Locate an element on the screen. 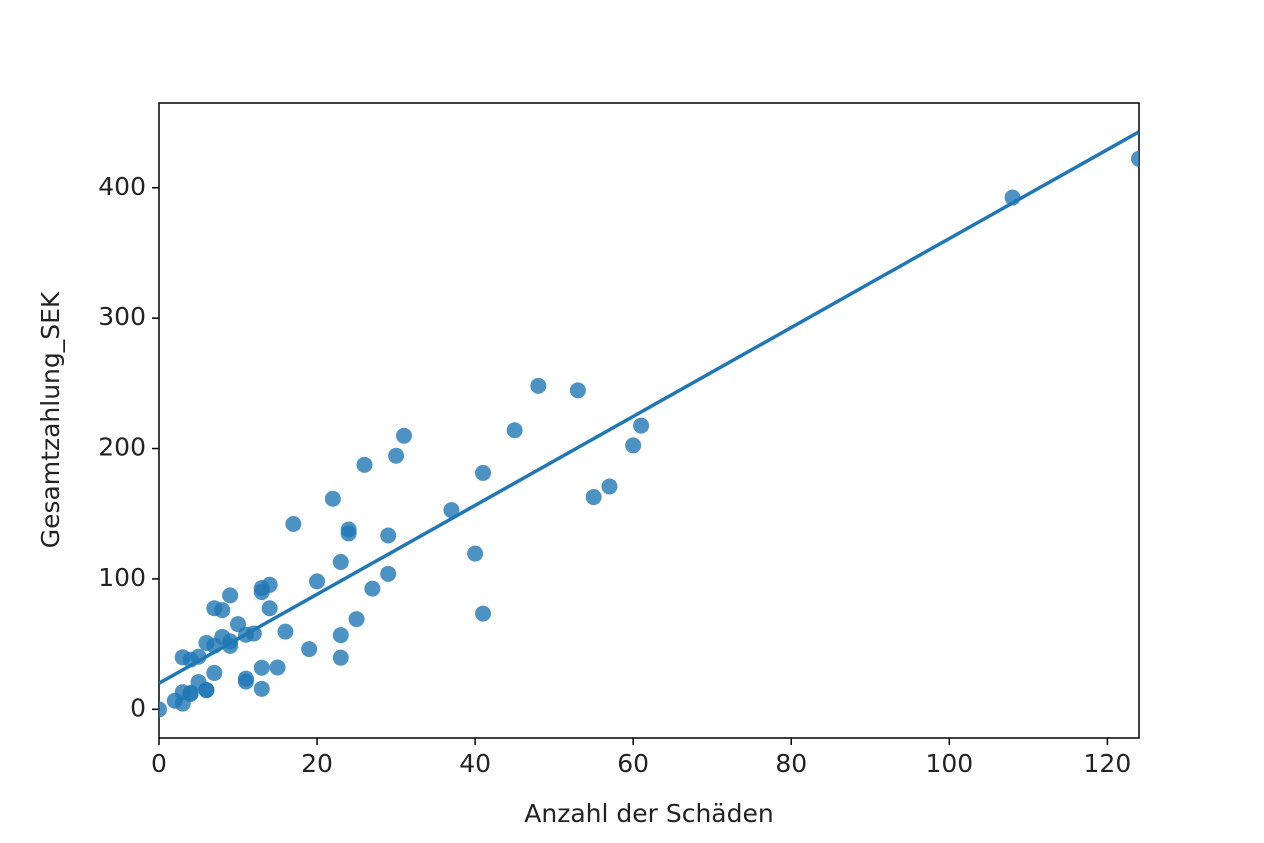  x-tick-label: 20 is located at coordinates (317, 763).